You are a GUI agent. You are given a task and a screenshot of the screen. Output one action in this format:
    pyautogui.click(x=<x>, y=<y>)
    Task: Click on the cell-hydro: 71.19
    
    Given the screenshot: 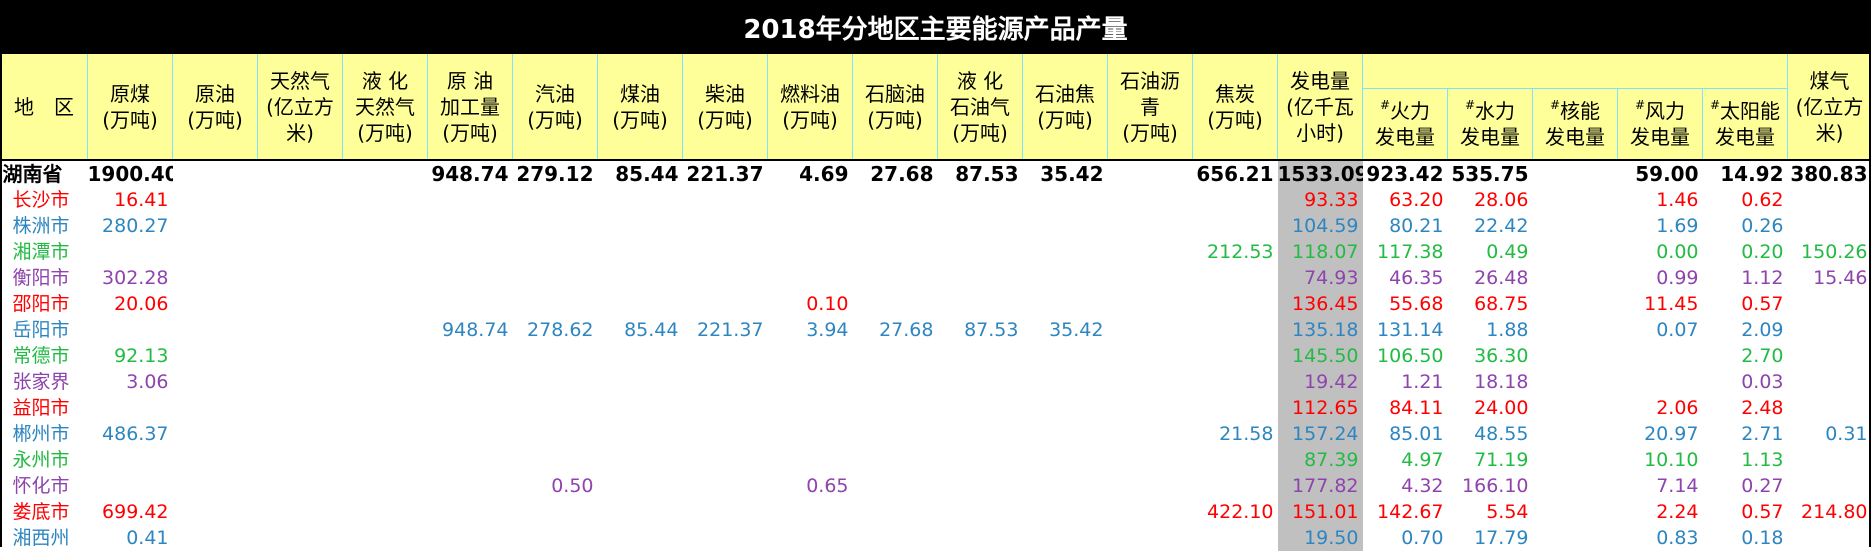 What is the action you would take?
    pyautogui.click(x=1490, y=460)
    